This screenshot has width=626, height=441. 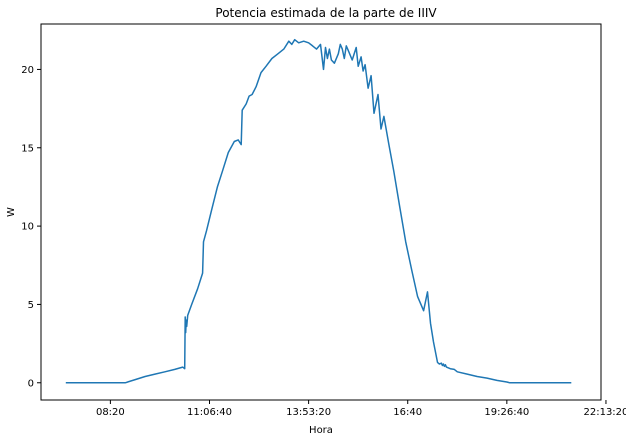 What do you see at coordinates (27, 70) in the screenshot?
I see `y-tick-label: 20` at bounding box center [27, 70].